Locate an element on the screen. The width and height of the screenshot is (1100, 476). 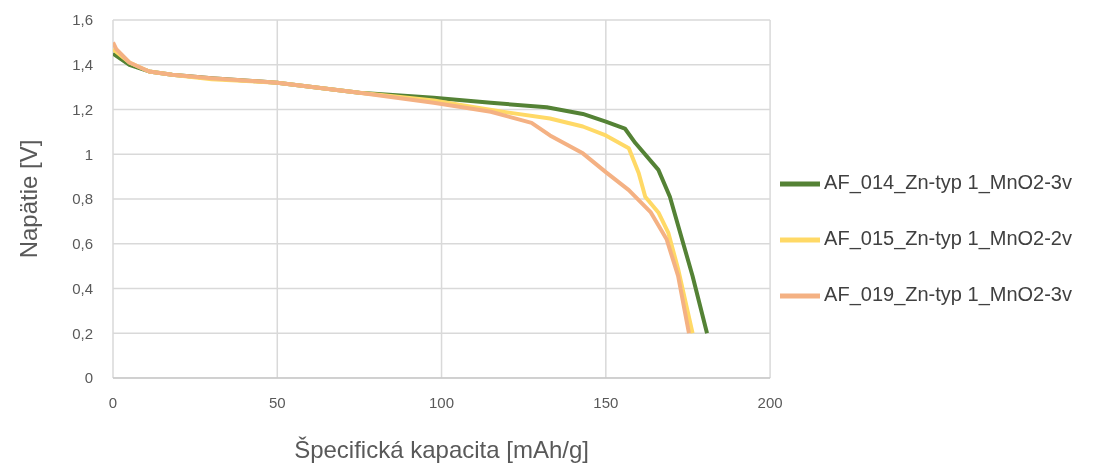
x-tick-label: 100 is located at coordinates (442, 402).